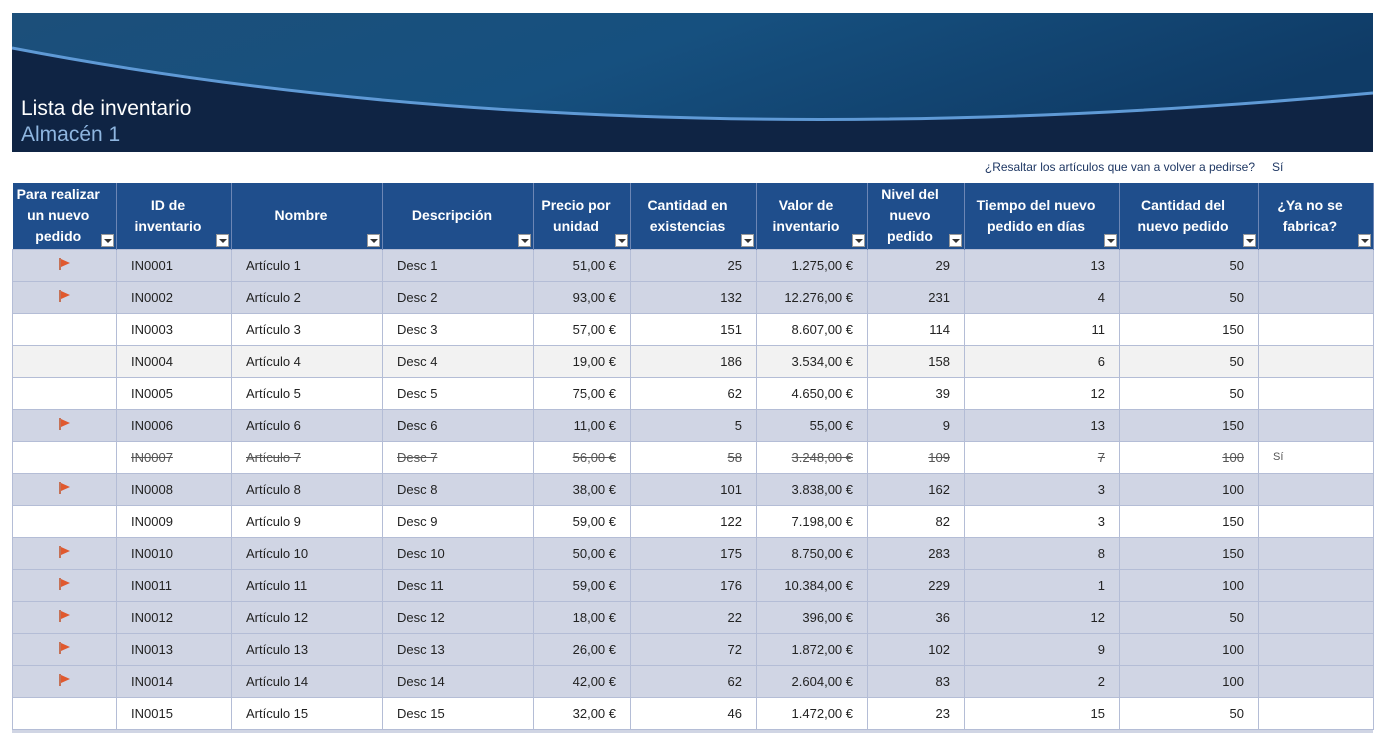  What do you see at coordinates (916, 216) in the screenshot?
I see `column-header: Nivel del nuevo pedido` at bounding box center [916, 216].